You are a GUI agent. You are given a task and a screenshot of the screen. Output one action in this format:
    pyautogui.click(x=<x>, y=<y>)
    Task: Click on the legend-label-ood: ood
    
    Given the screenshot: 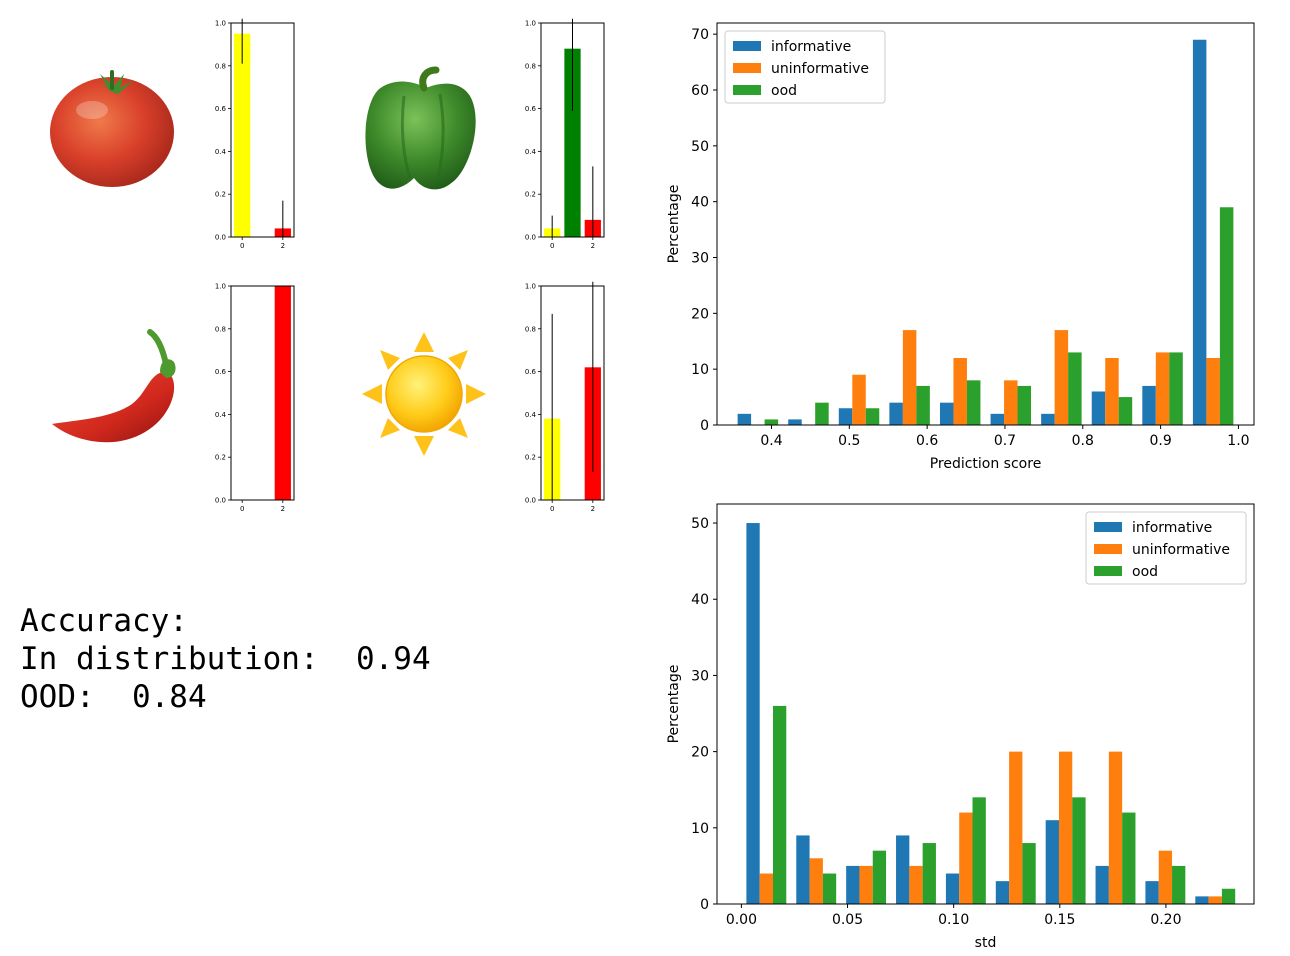 What is the action you would take?
    pyautogui.click(x=784, y=91)
    